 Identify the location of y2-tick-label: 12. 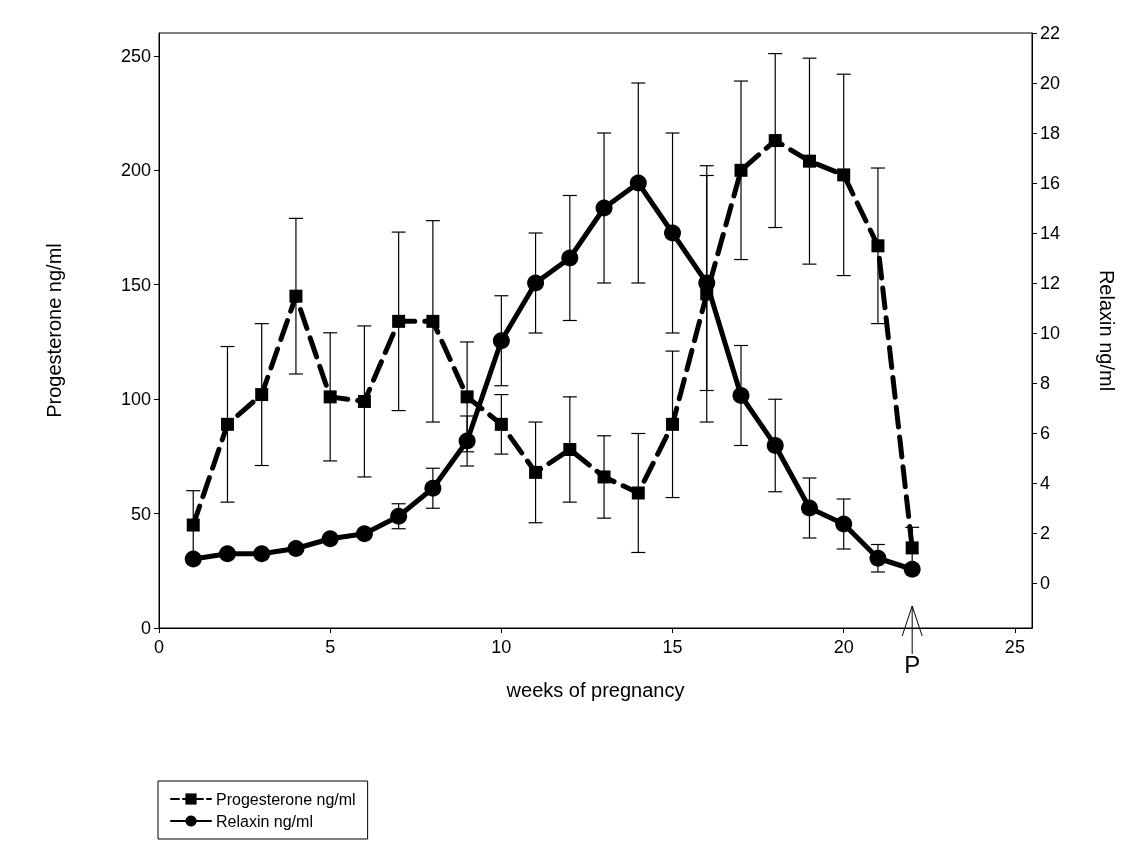
(1050, 283).